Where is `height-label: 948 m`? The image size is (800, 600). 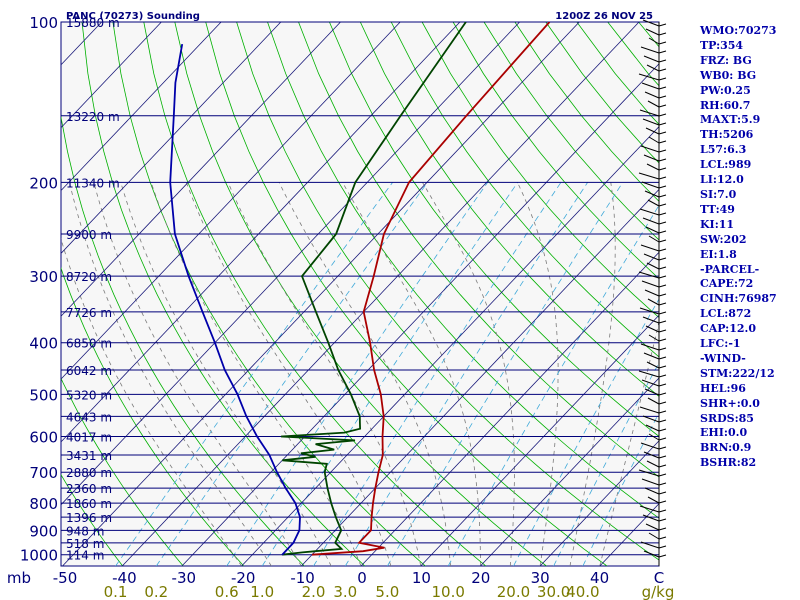
height-label: 948 m is located at coordinates (85, 531).